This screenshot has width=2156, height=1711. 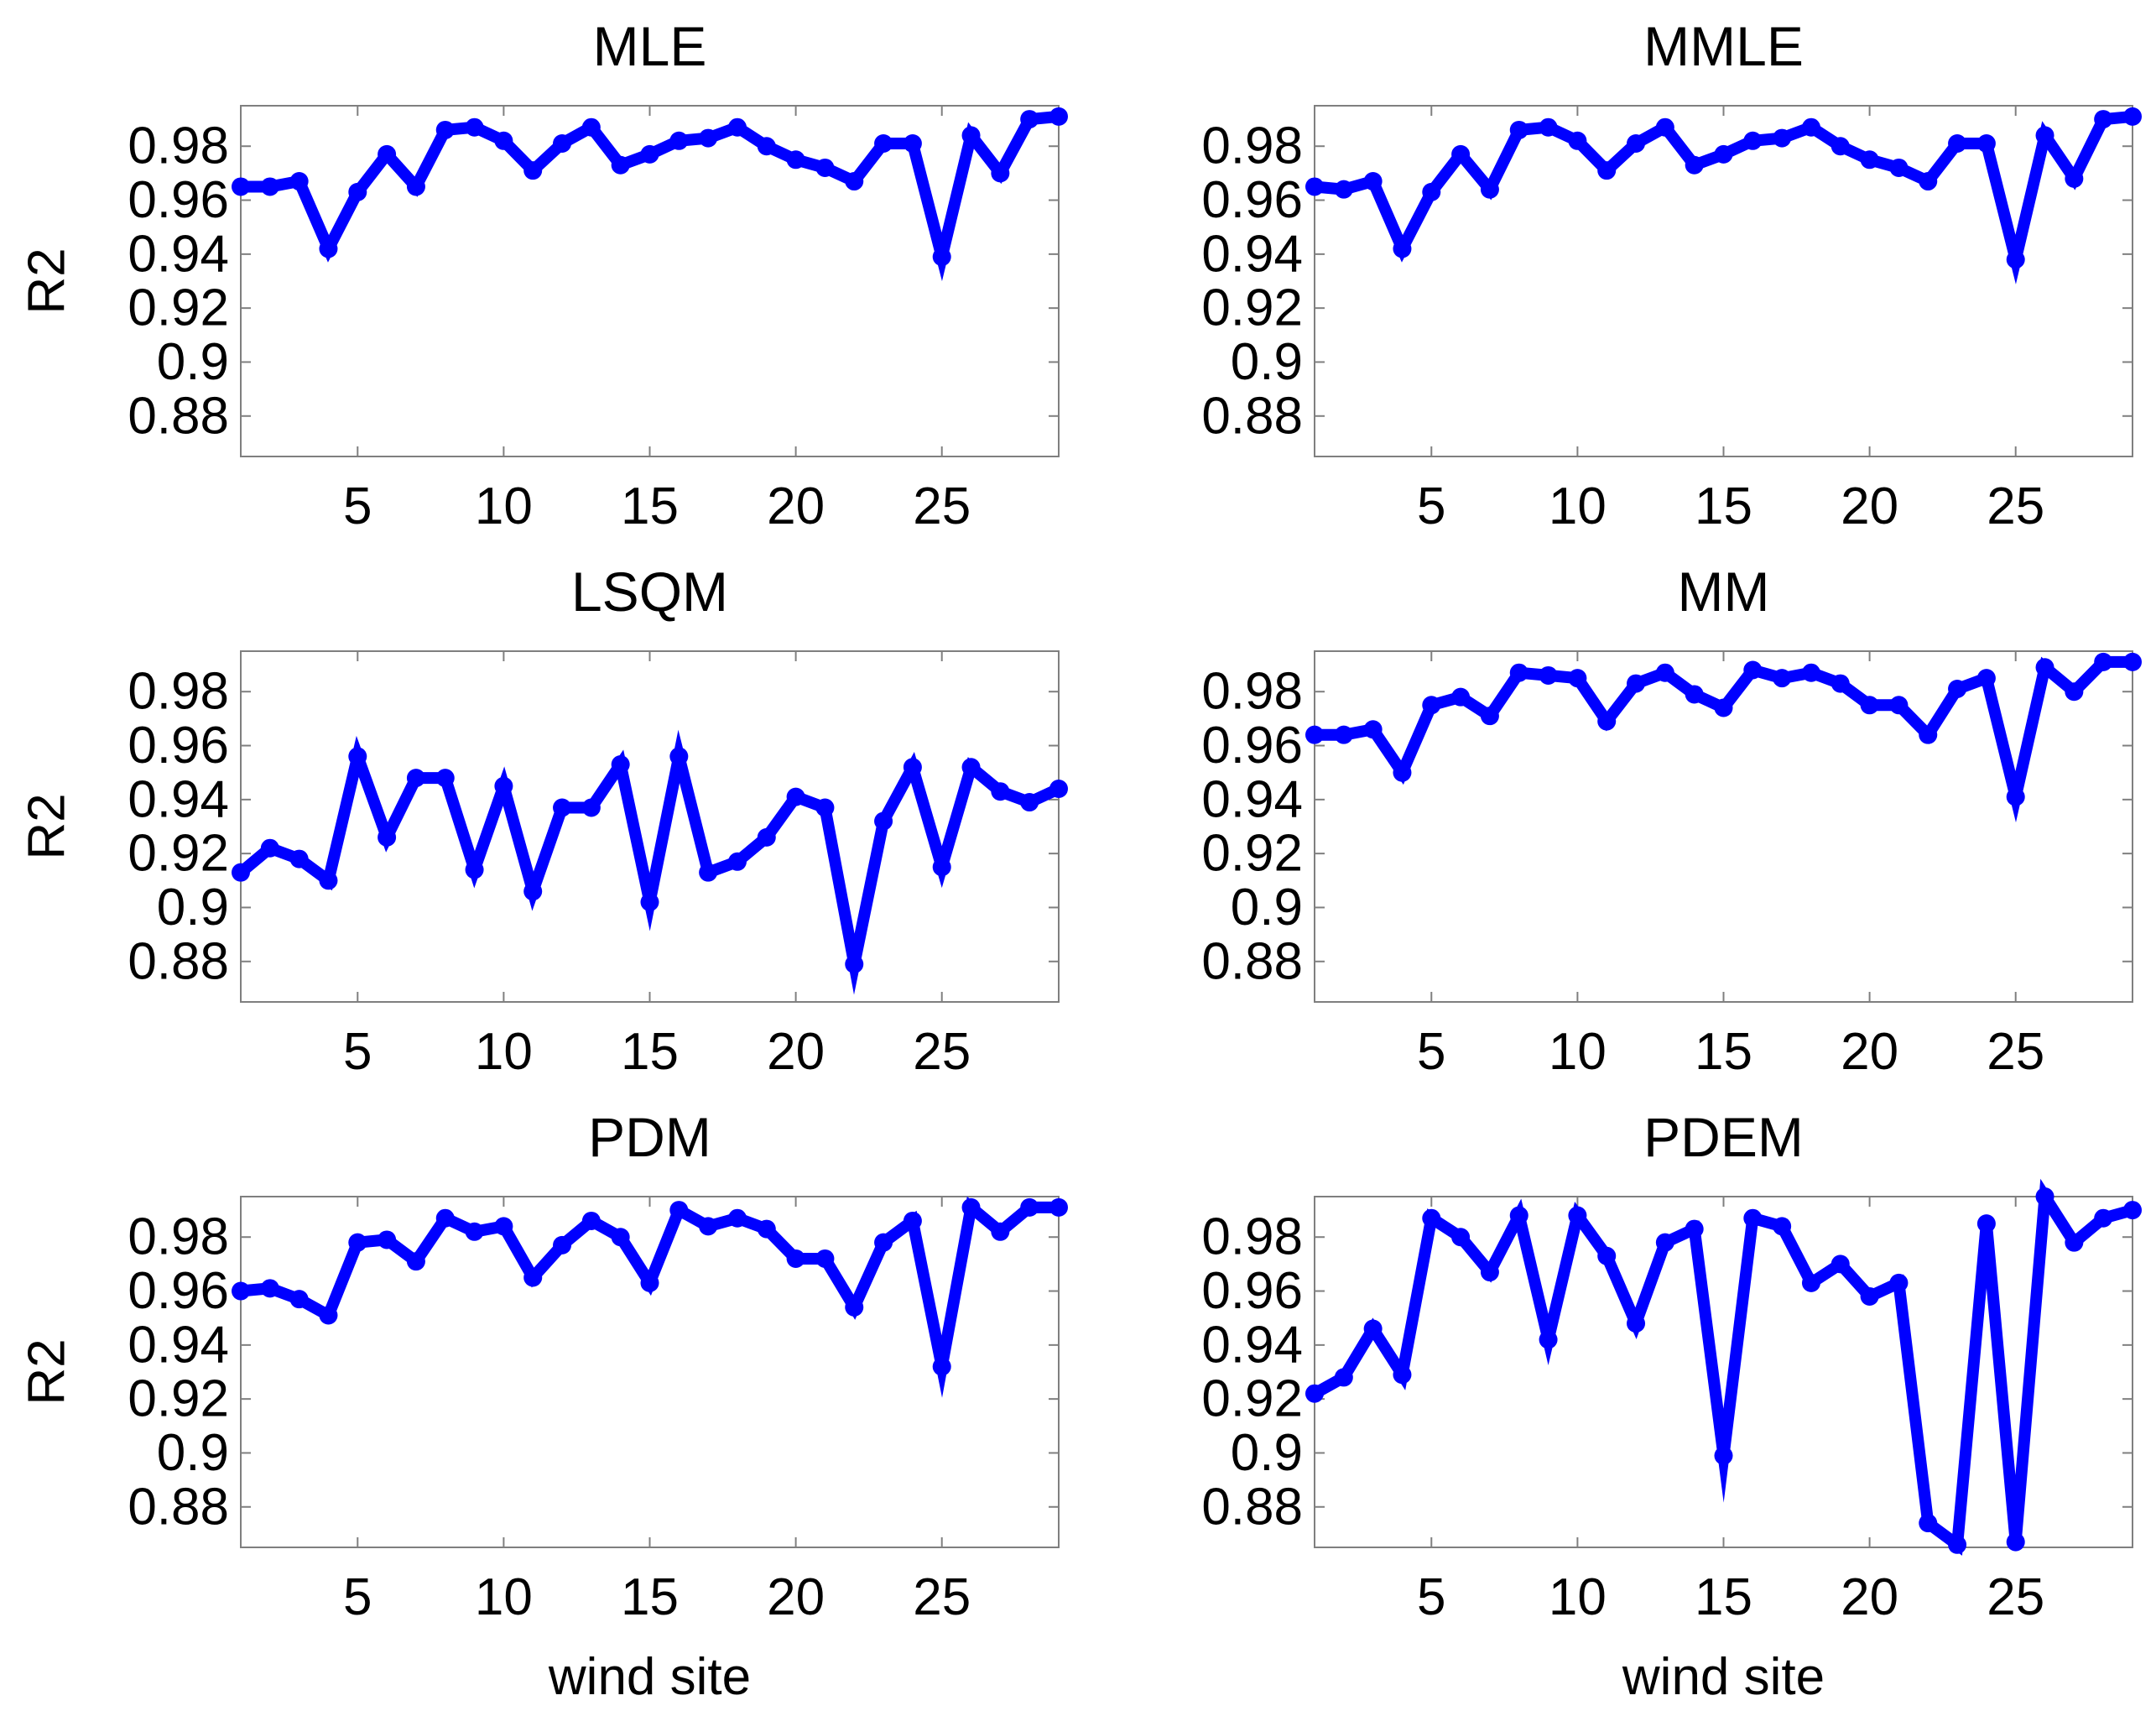 What do you see at coordinates (543, 275) in the screenshot?
I see `subplot-mle: 0.880.90.920.940.960.98 5 10 15 20 25 MLE R2` at bounding box center [543, 275].